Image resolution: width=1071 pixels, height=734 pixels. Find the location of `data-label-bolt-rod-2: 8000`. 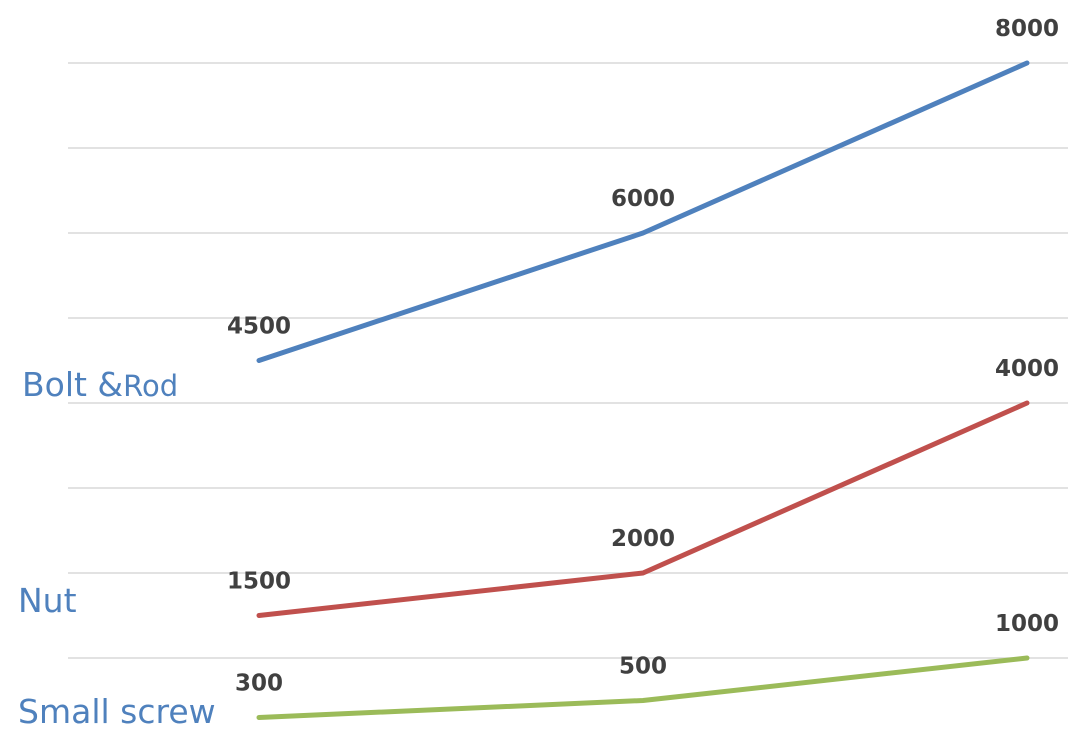

data-label-bolt-rod-2: 8000 is located at coordinates (1027, 29).